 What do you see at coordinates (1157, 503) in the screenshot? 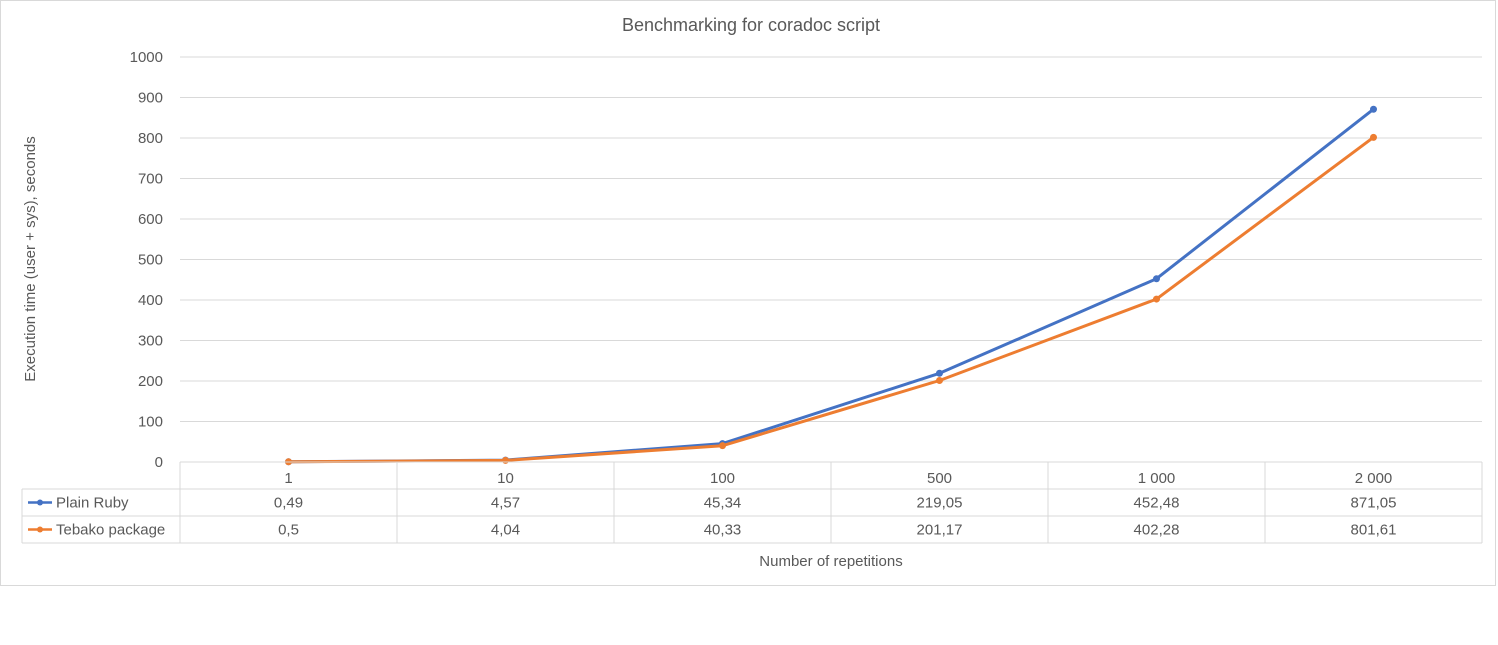
I see `data-table-value: 452,48` at bounding box center [1157, 503].